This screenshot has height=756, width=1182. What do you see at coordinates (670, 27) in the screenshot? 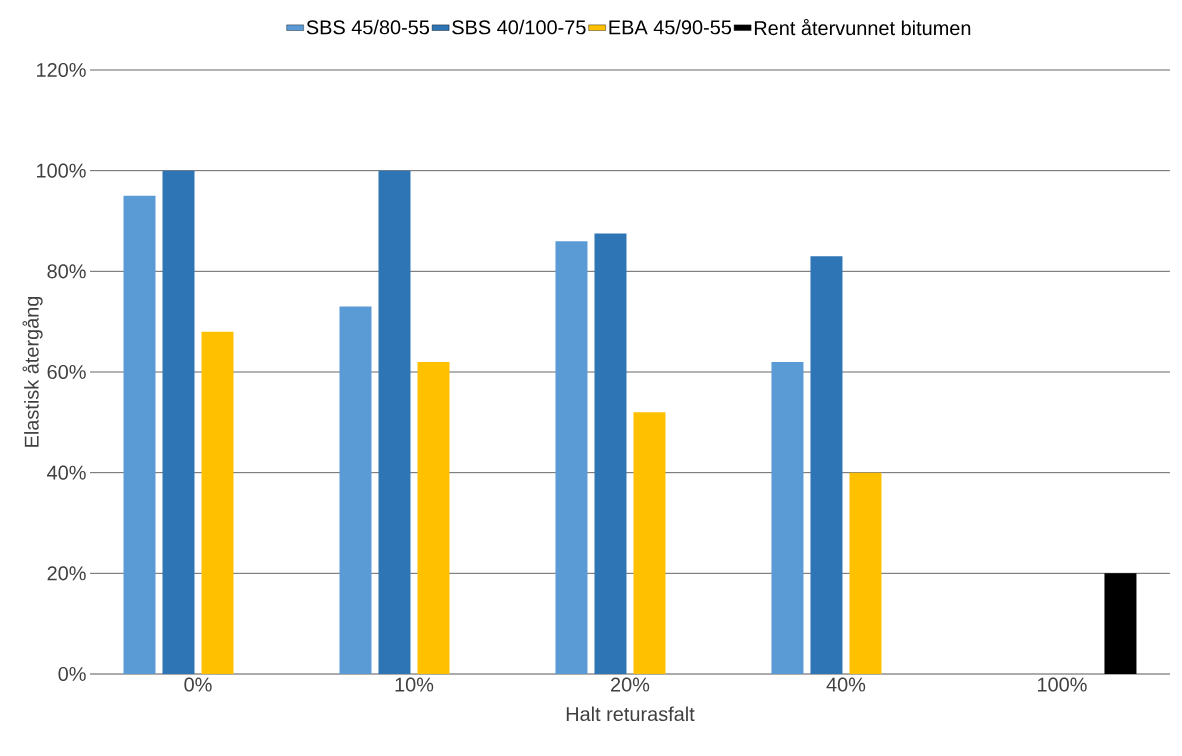
I see `legend-label: EBA 45/90-55` at bounding box center [670, 27].